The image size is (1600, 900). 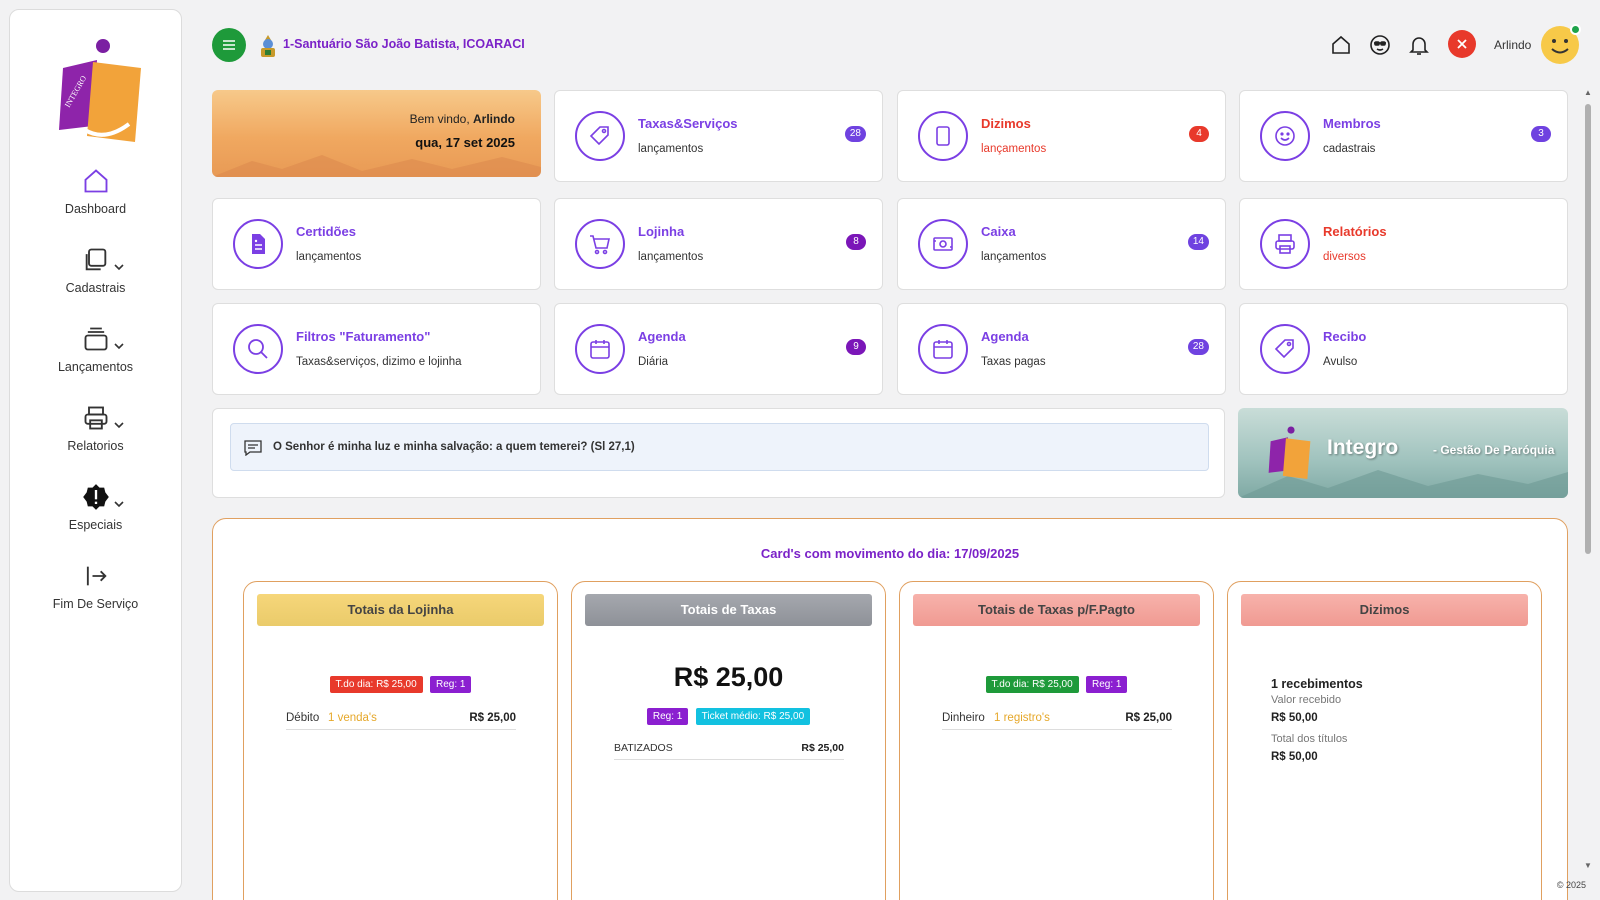 I want to click on sidebar-item-label: Relatorios, so click(x=95, y=446).